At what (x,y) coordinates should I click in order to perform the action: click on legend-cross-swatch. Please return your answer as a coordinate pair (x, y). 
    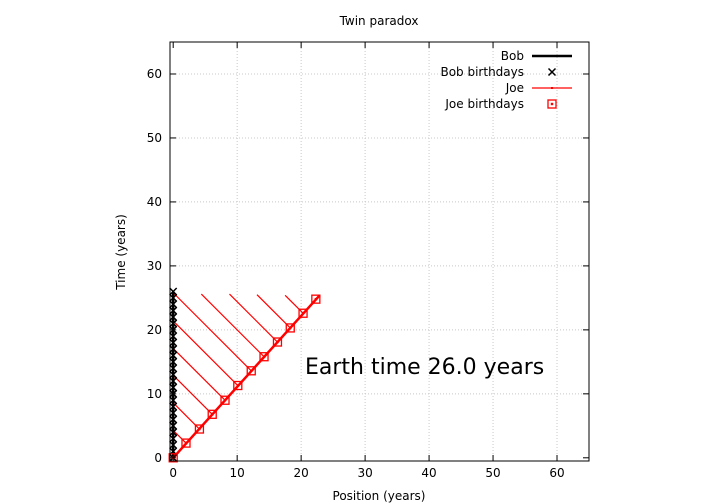
    Looking at the image, I should click on (552, 72).